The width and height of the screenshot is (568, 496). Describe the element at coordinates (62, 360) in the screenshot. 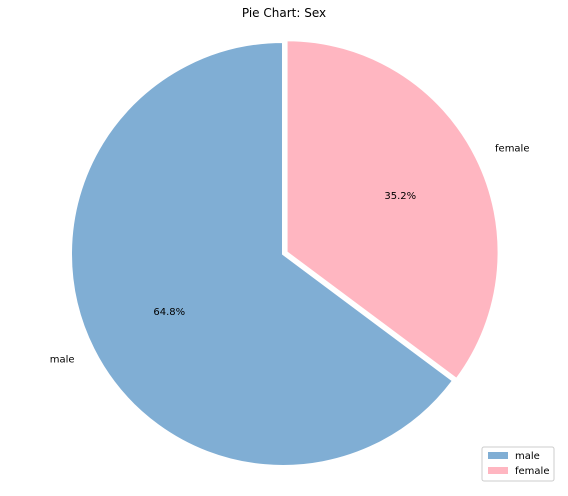

I see `slice-label-male: male` at that location.